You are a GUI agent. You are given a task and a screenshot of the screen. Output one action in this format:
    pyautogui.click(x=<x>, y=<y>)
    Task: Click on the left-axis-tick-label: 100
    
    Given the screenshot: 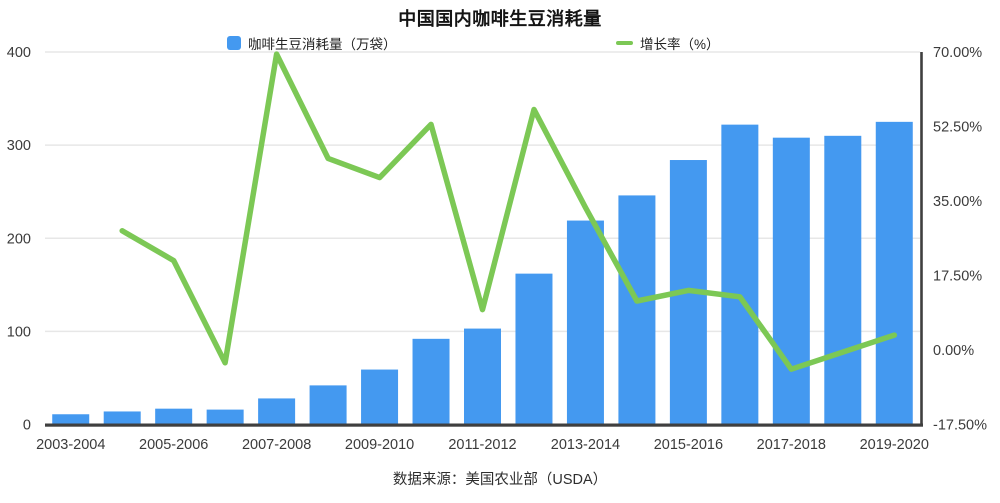 What is the action you would take?
    pyautogui.click(x=19, y=332)
    